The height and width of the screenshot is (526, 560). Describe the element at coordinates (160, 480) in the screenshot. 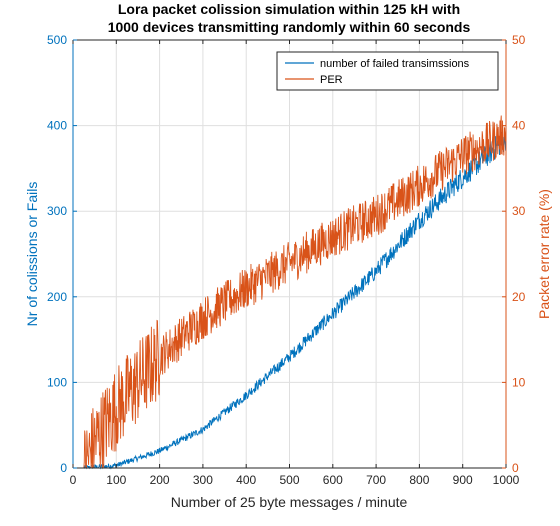

I see `x-tick-label: 200` at that location.